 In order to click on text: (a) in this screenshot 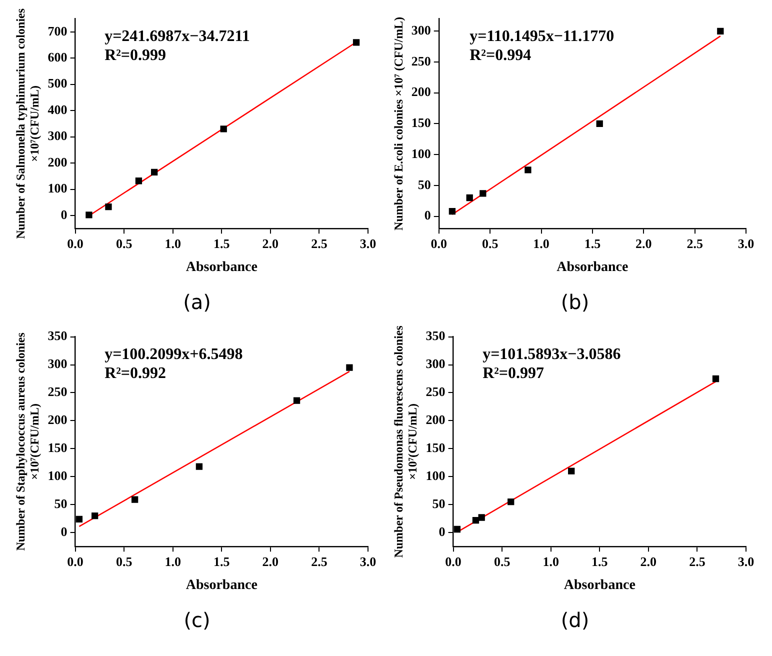, I will do `click(197, 302)`.